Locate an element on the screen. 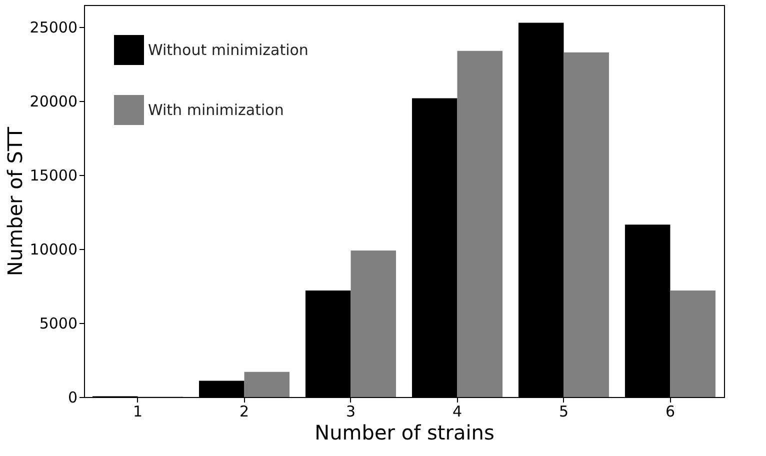 Image resolution: width=766 pixels, height=456 pixels. x-tick-label: 6 is located at coordinates (670, 411).